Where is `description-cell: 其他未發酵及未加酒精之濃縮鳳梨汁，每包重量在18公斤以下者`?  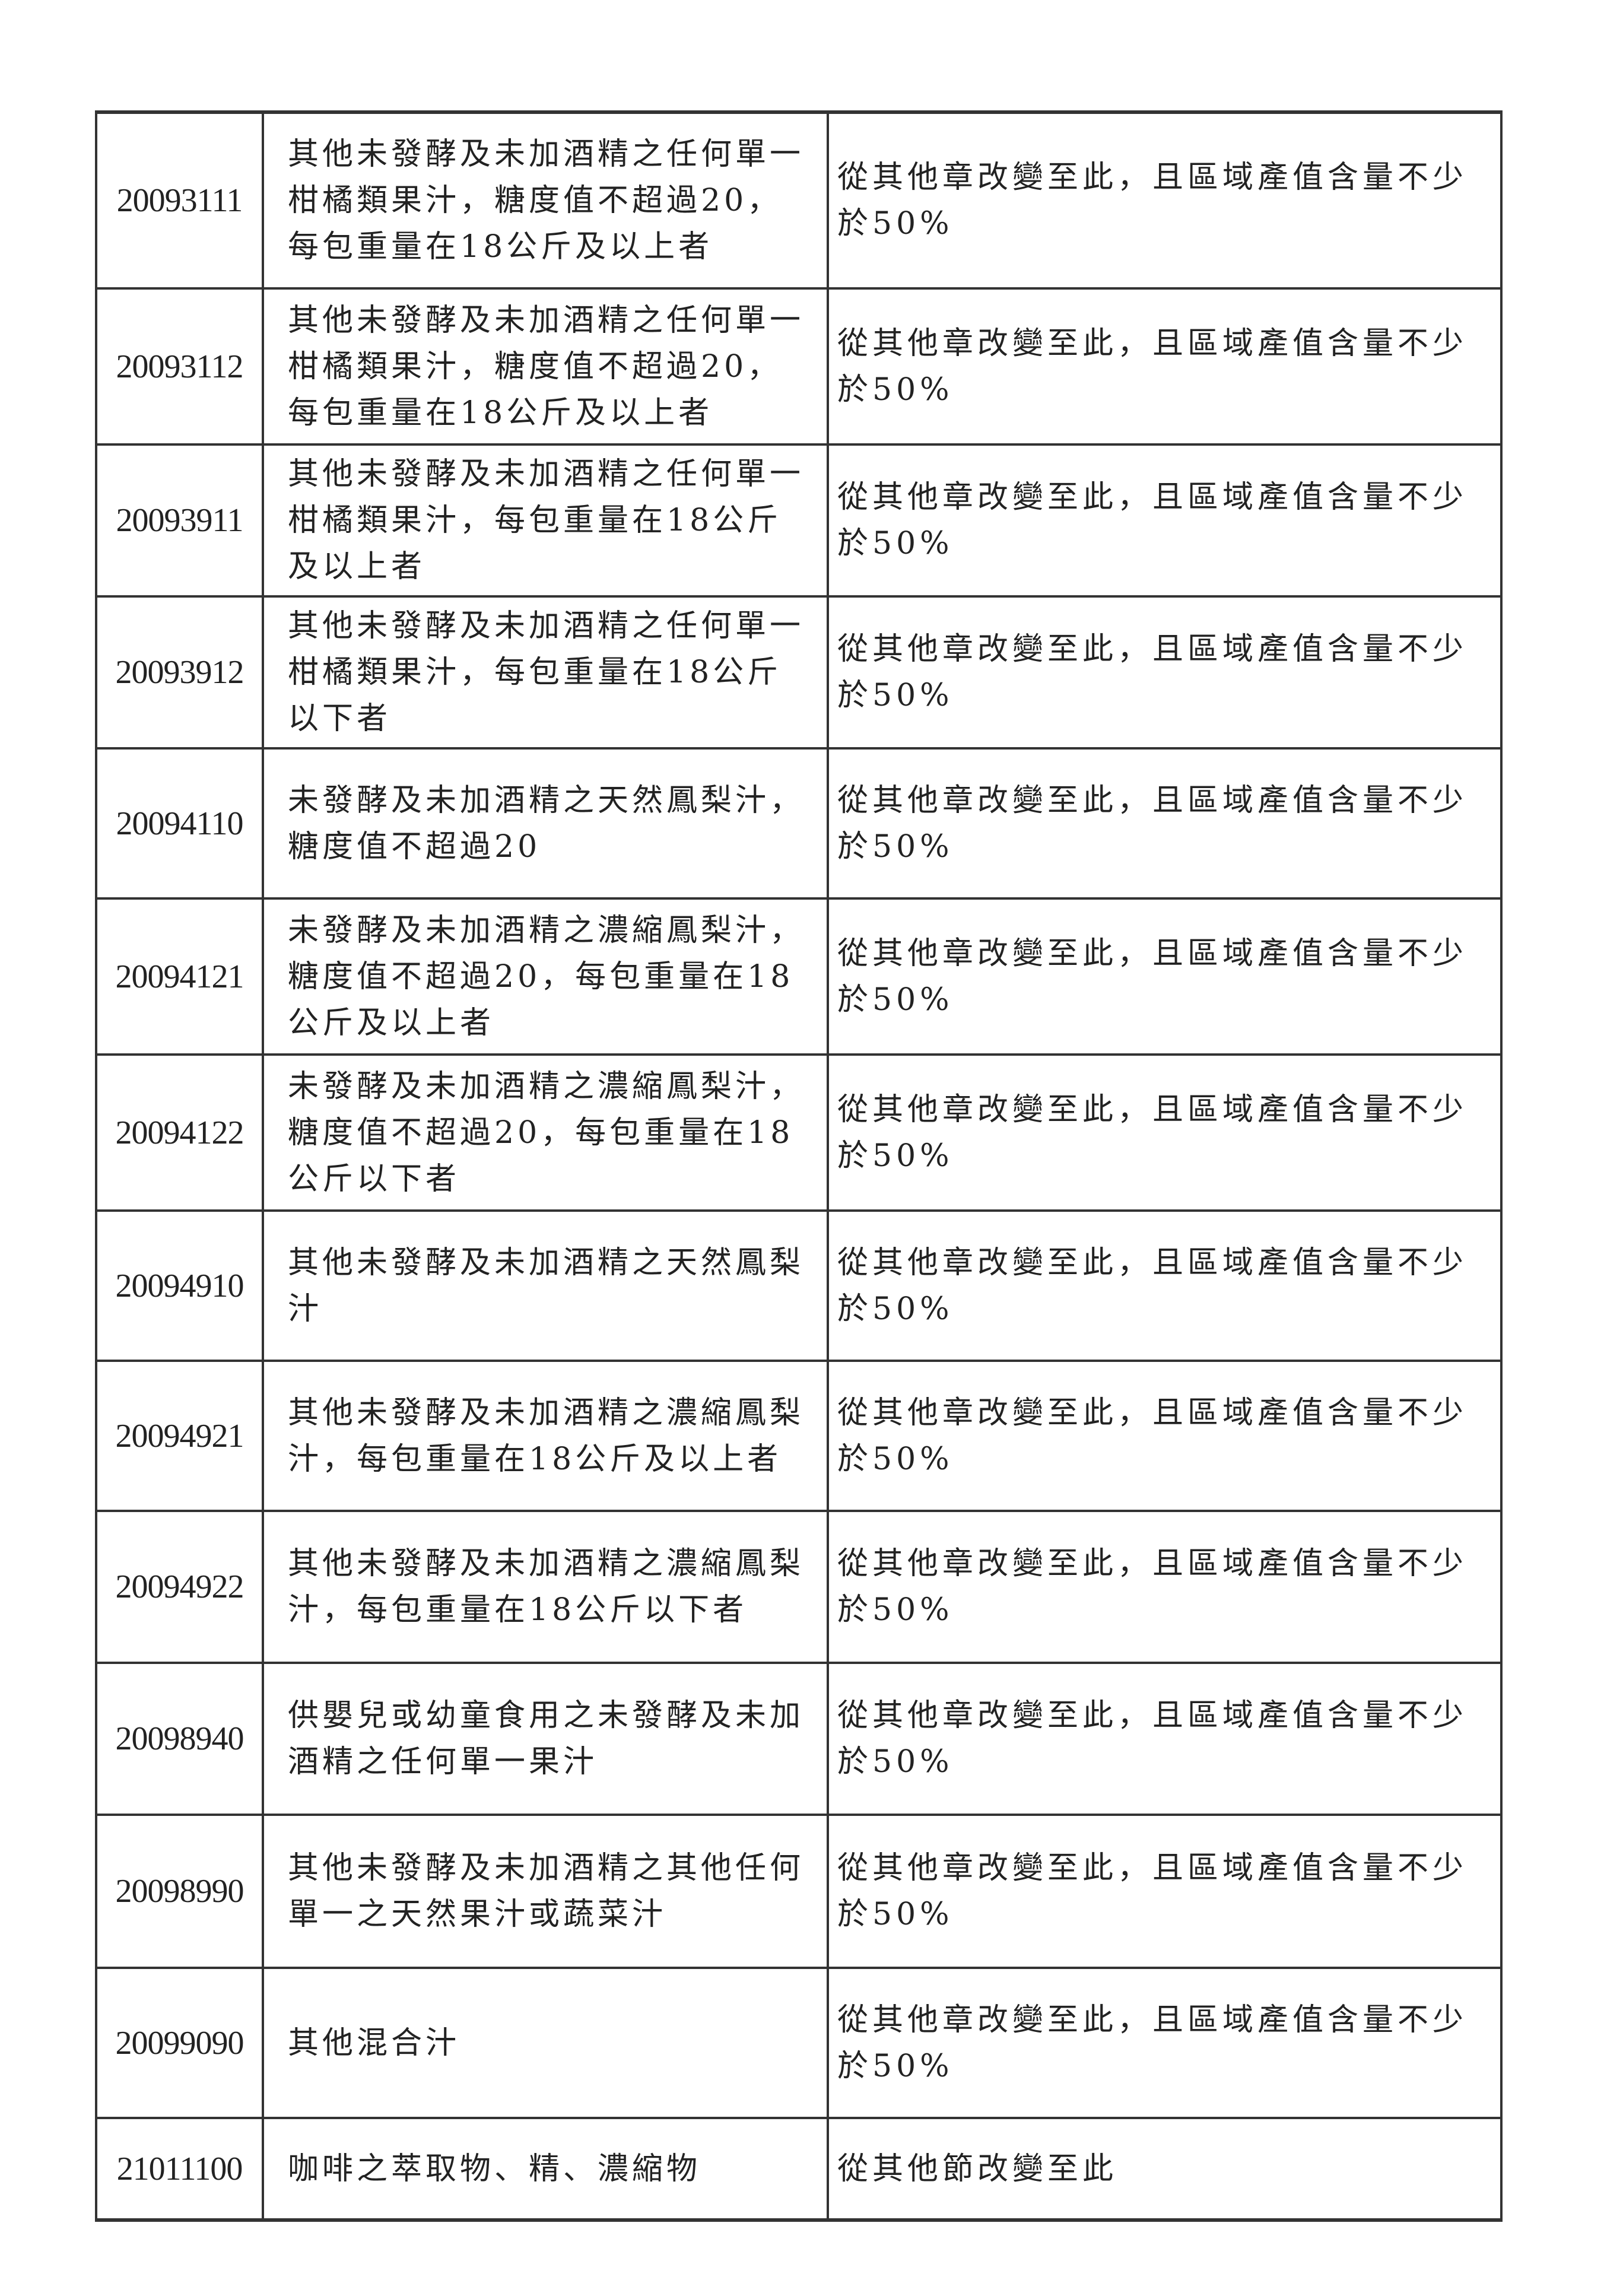
description-cell: 其他未發酵及未加酒精之濃縮鳳梨汁，每包重量在18公斤以下者 is located at coordinates (545, 1587).